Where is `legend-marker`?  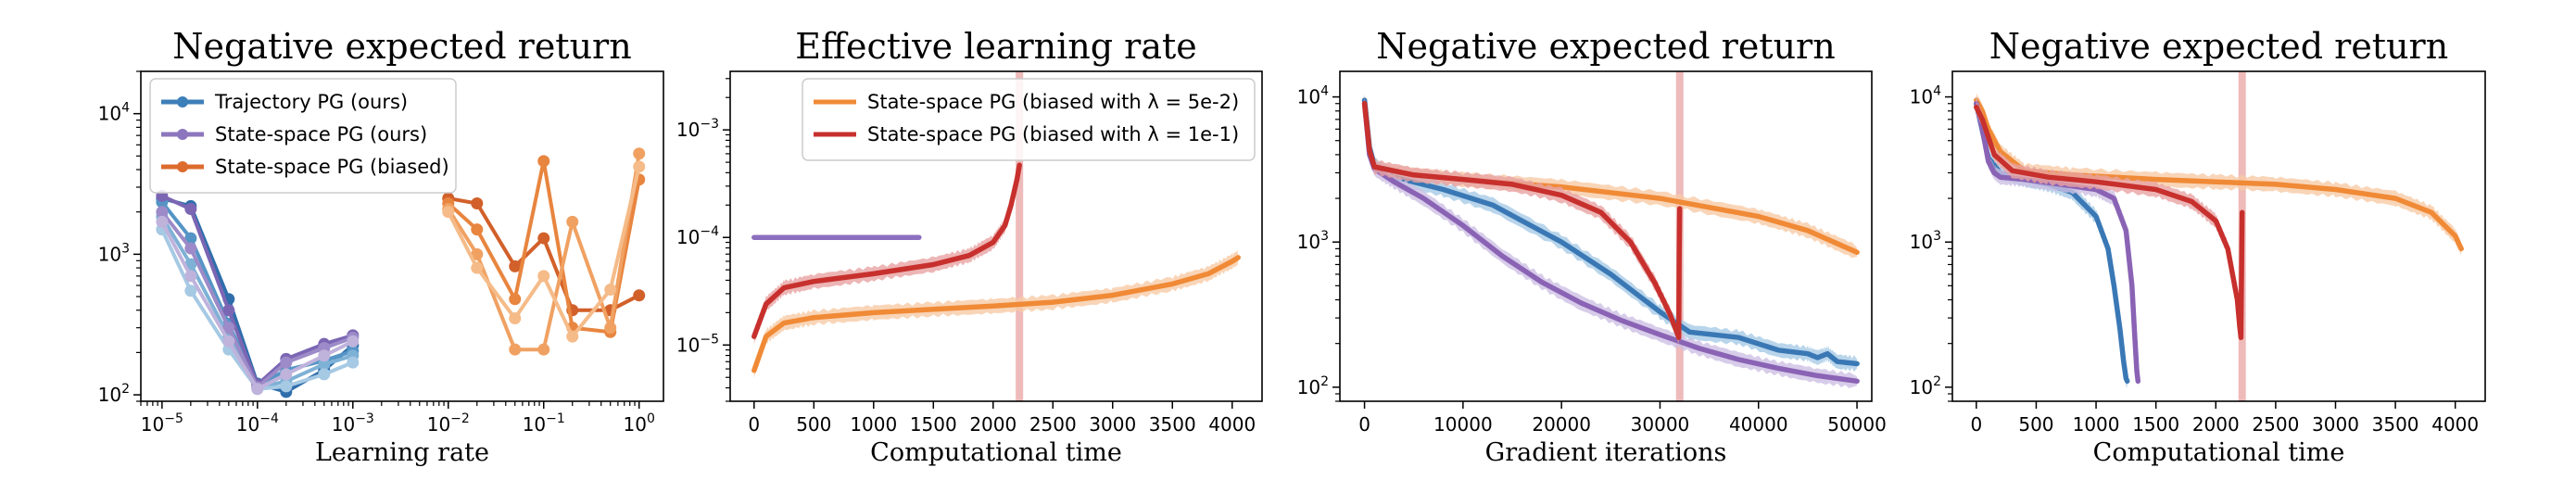
legend-marker is located at coordinates (182, 101).